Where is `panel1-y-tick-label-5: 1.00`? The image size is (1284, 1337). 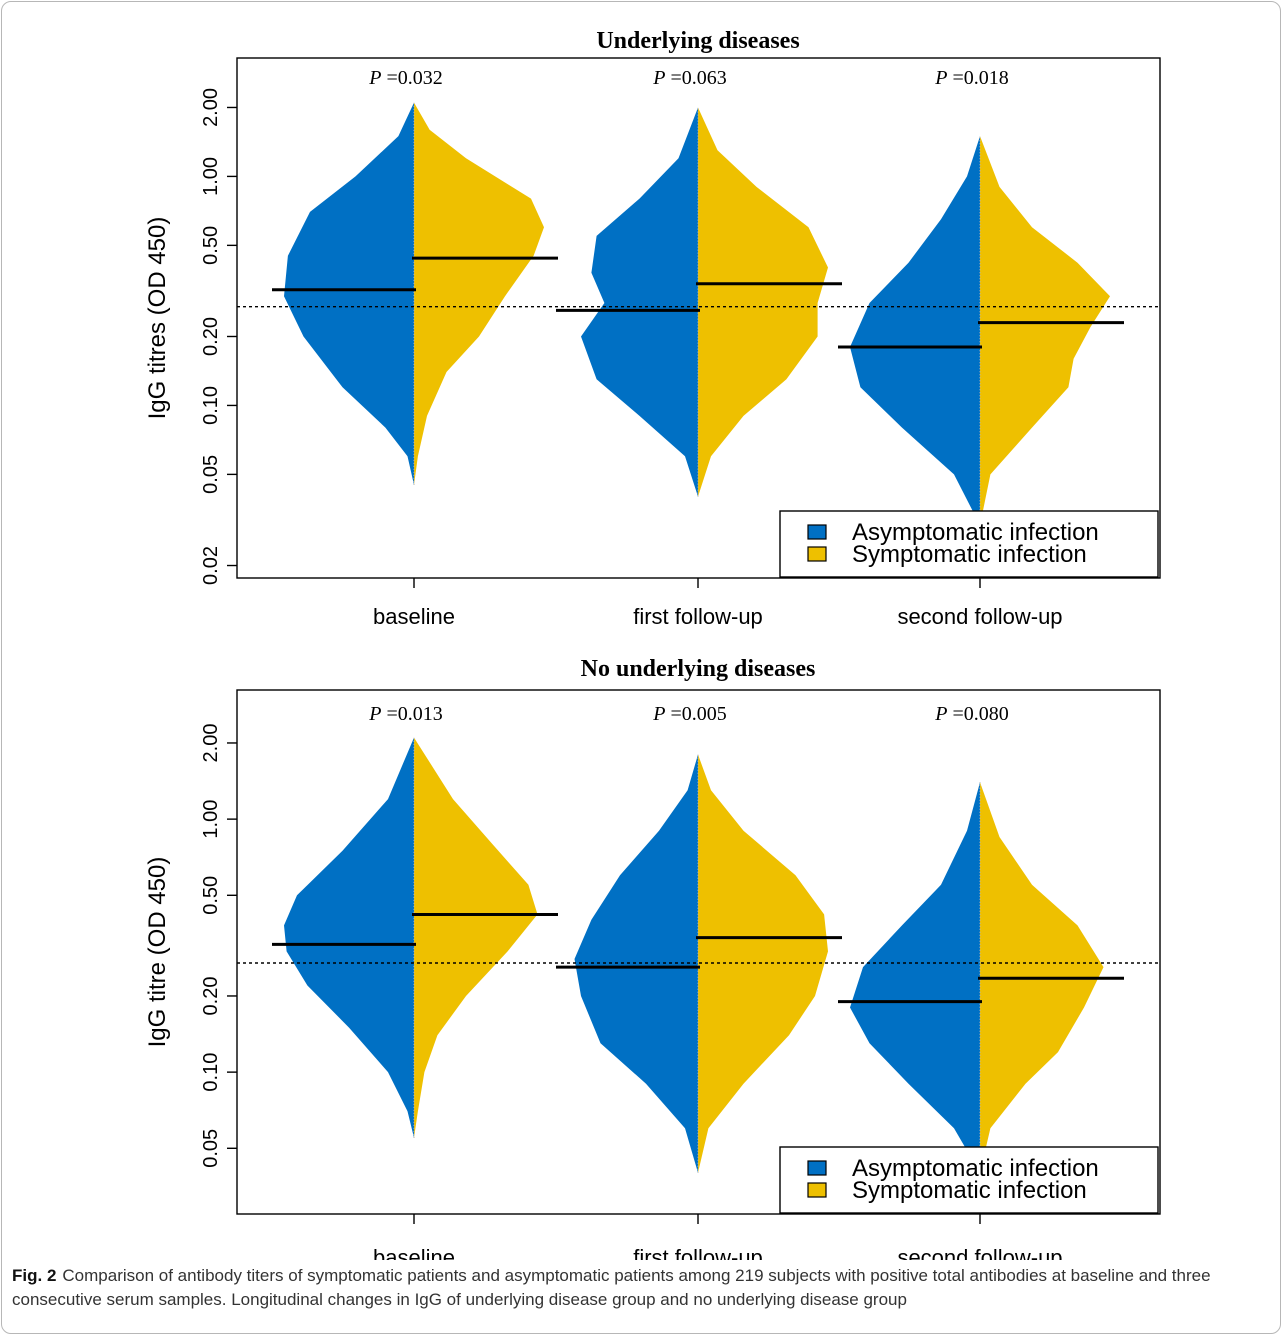
panel1-y-tick-label-5: 1.00 is located at coordinates (211, 176).